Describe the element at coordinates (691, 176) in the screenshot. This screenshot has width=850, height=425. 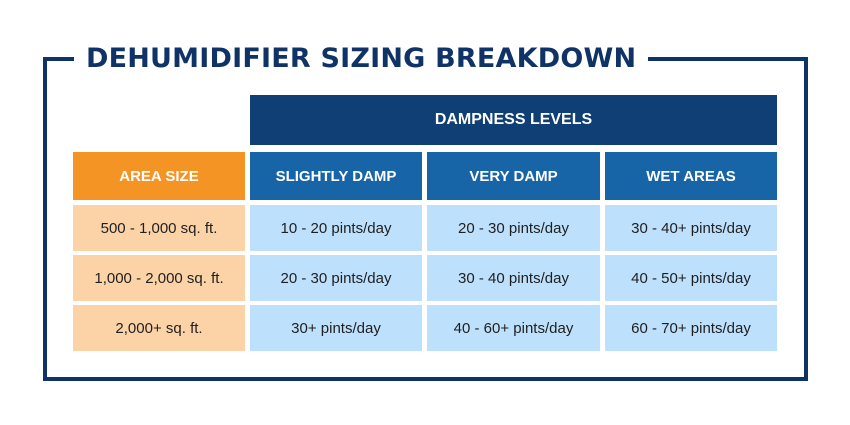
I see `column-header-wet-areas: WET AREAS` at that location.